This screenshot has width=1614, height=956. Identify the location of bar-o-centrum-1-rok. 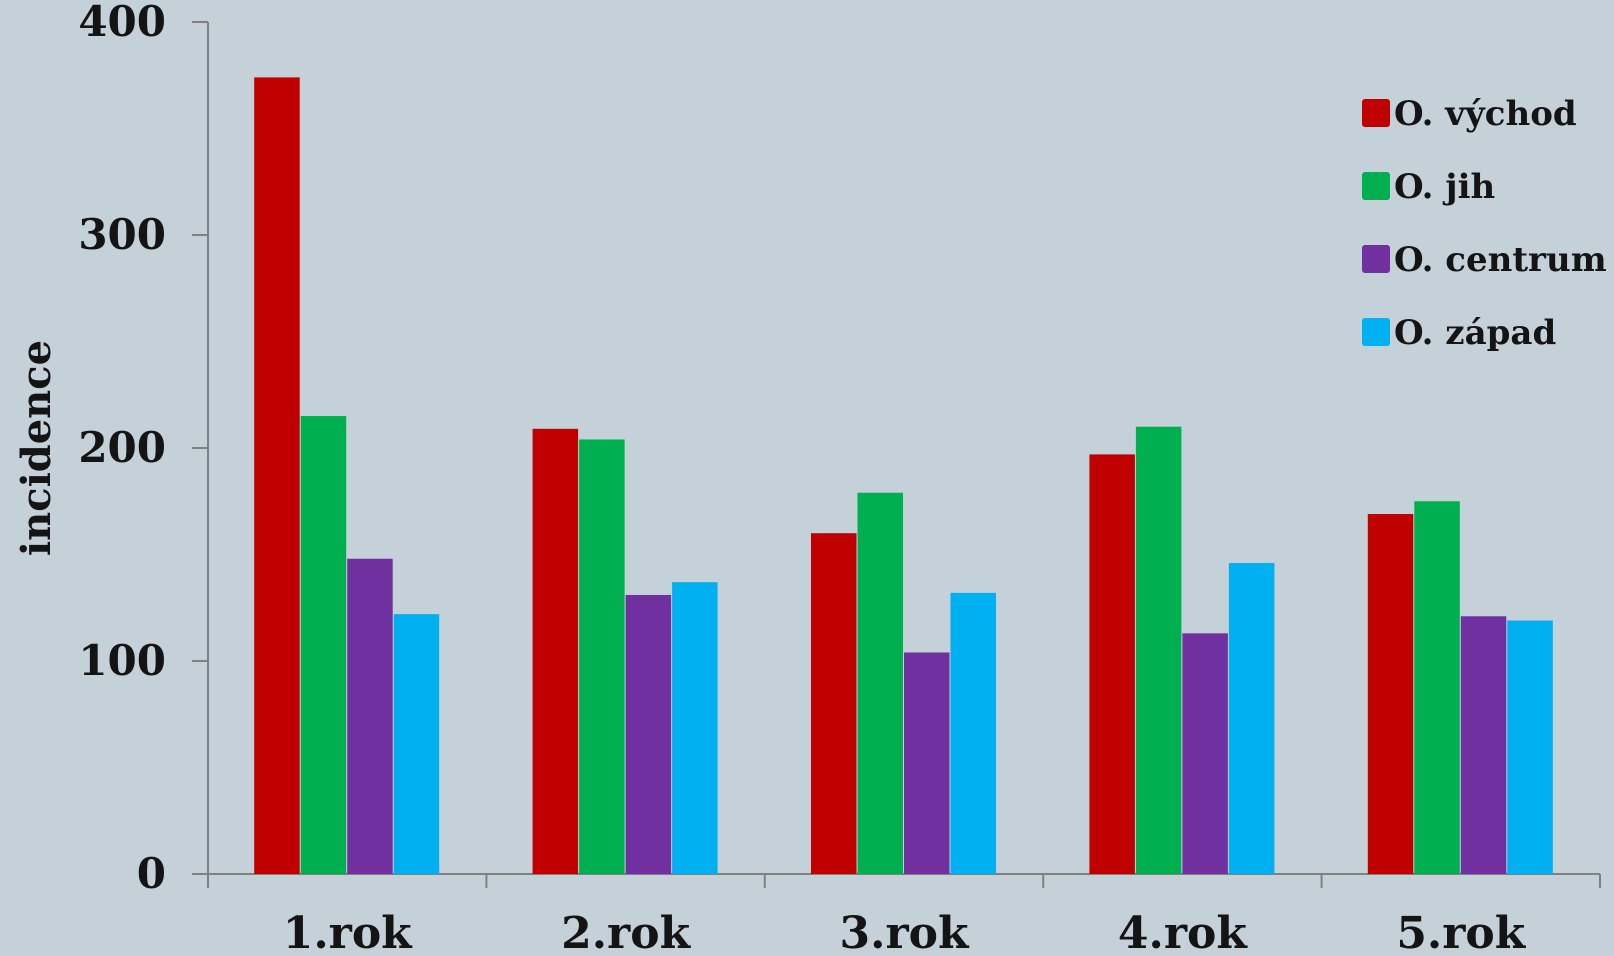
(370, 716).